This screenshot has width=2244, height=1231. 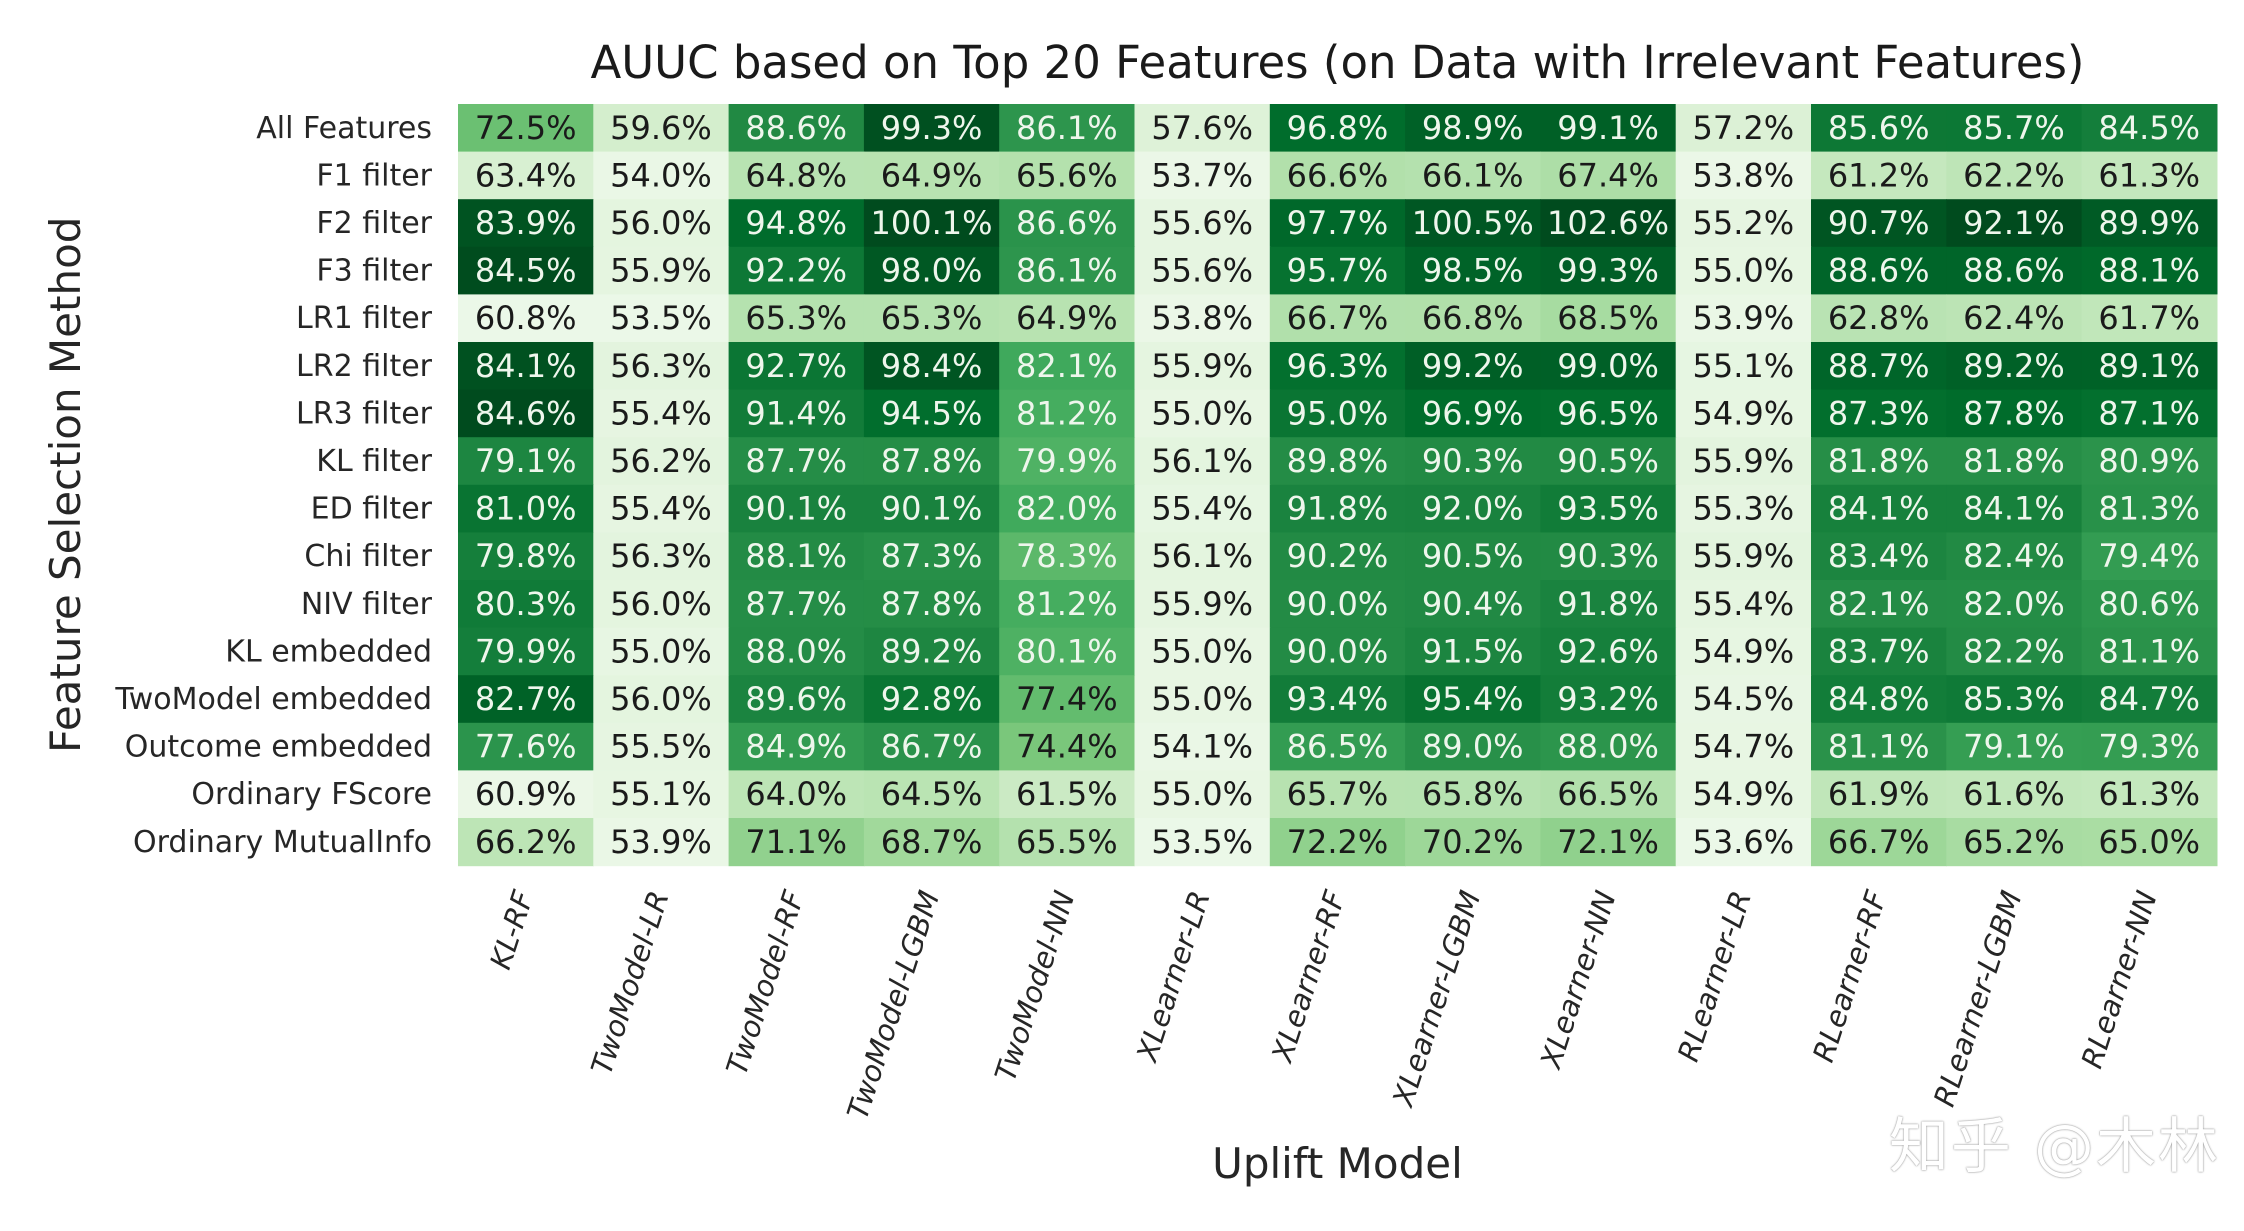 I want to click on cell-value-label: 91.8%, so click(x=1338, y=509).